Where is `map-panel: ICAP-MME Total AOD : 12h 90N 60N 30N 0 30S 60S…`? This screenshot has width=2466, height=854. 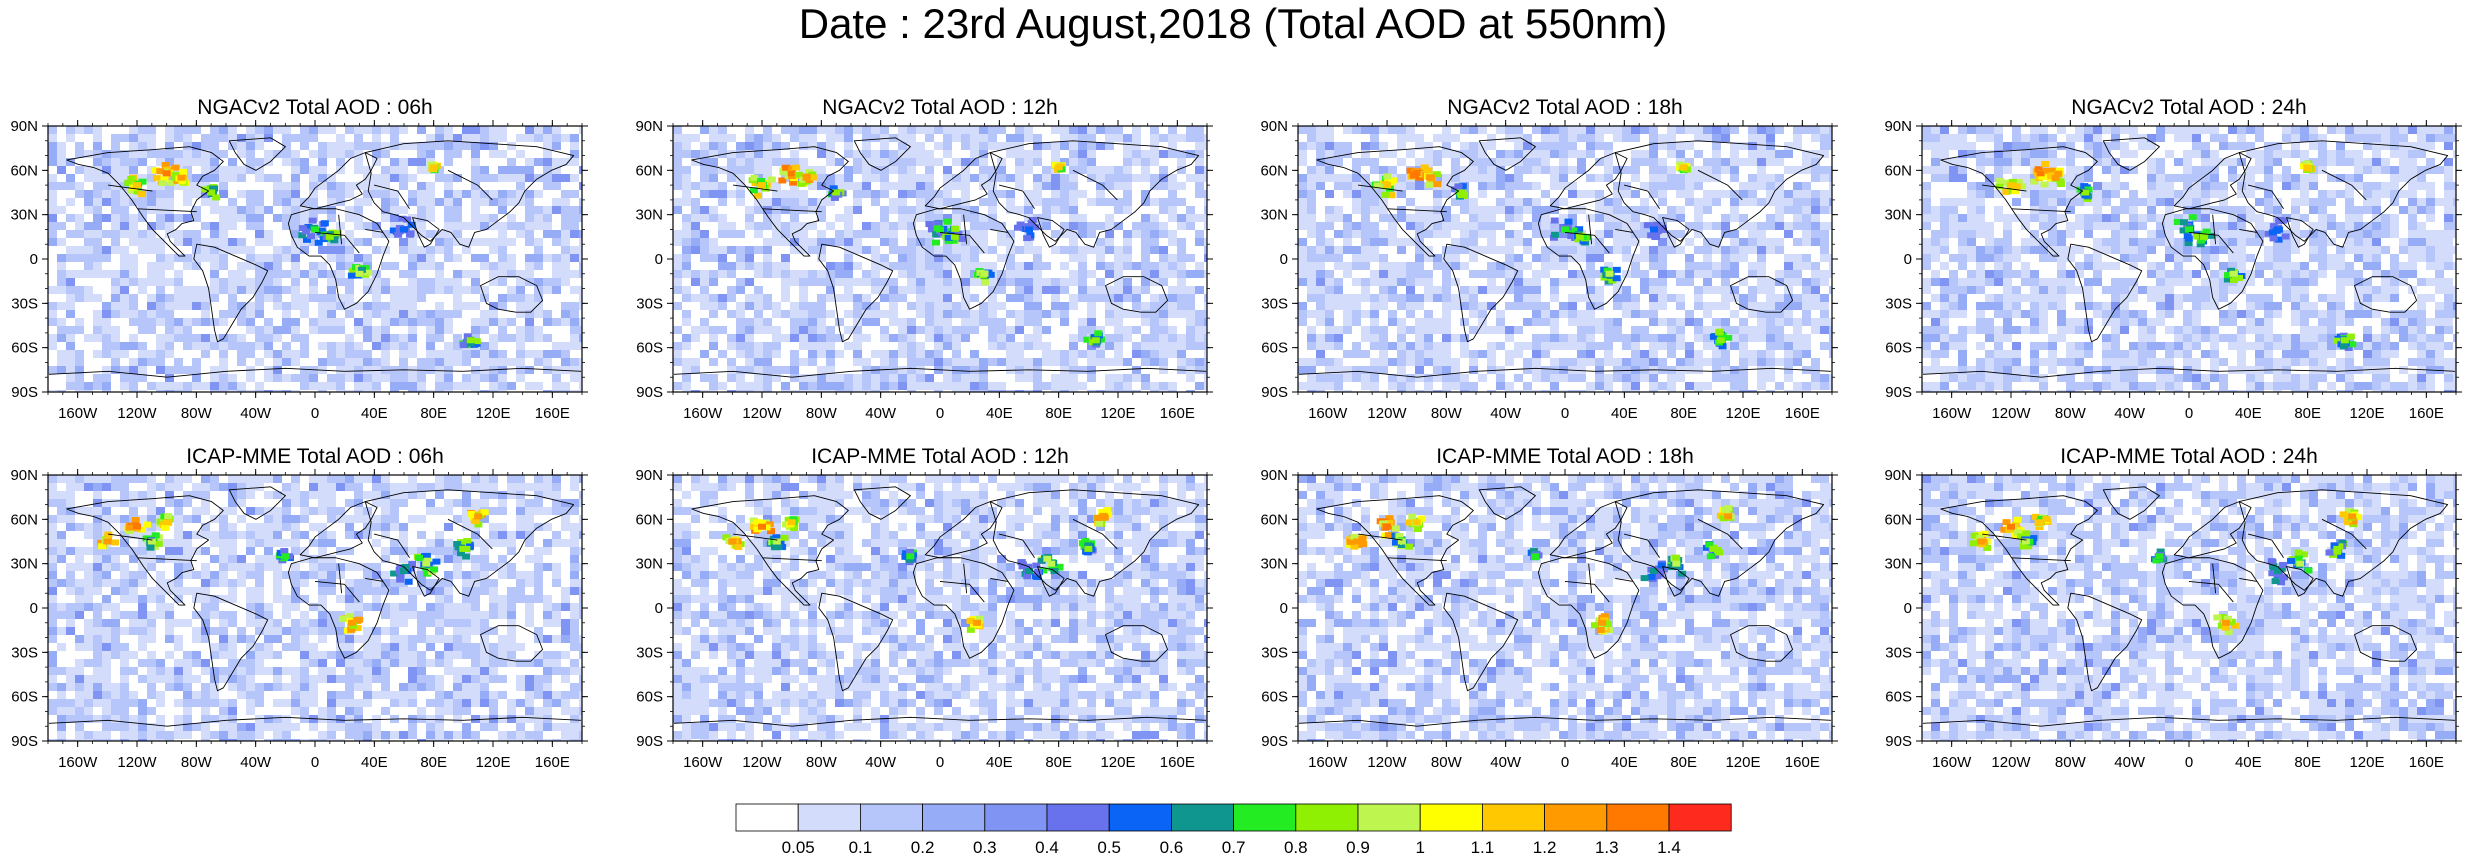 map-panel: ICAP-MME Total AOD : 12h 90N 60N 30N 0 30S 60S… is located at coordinates (924, 608).